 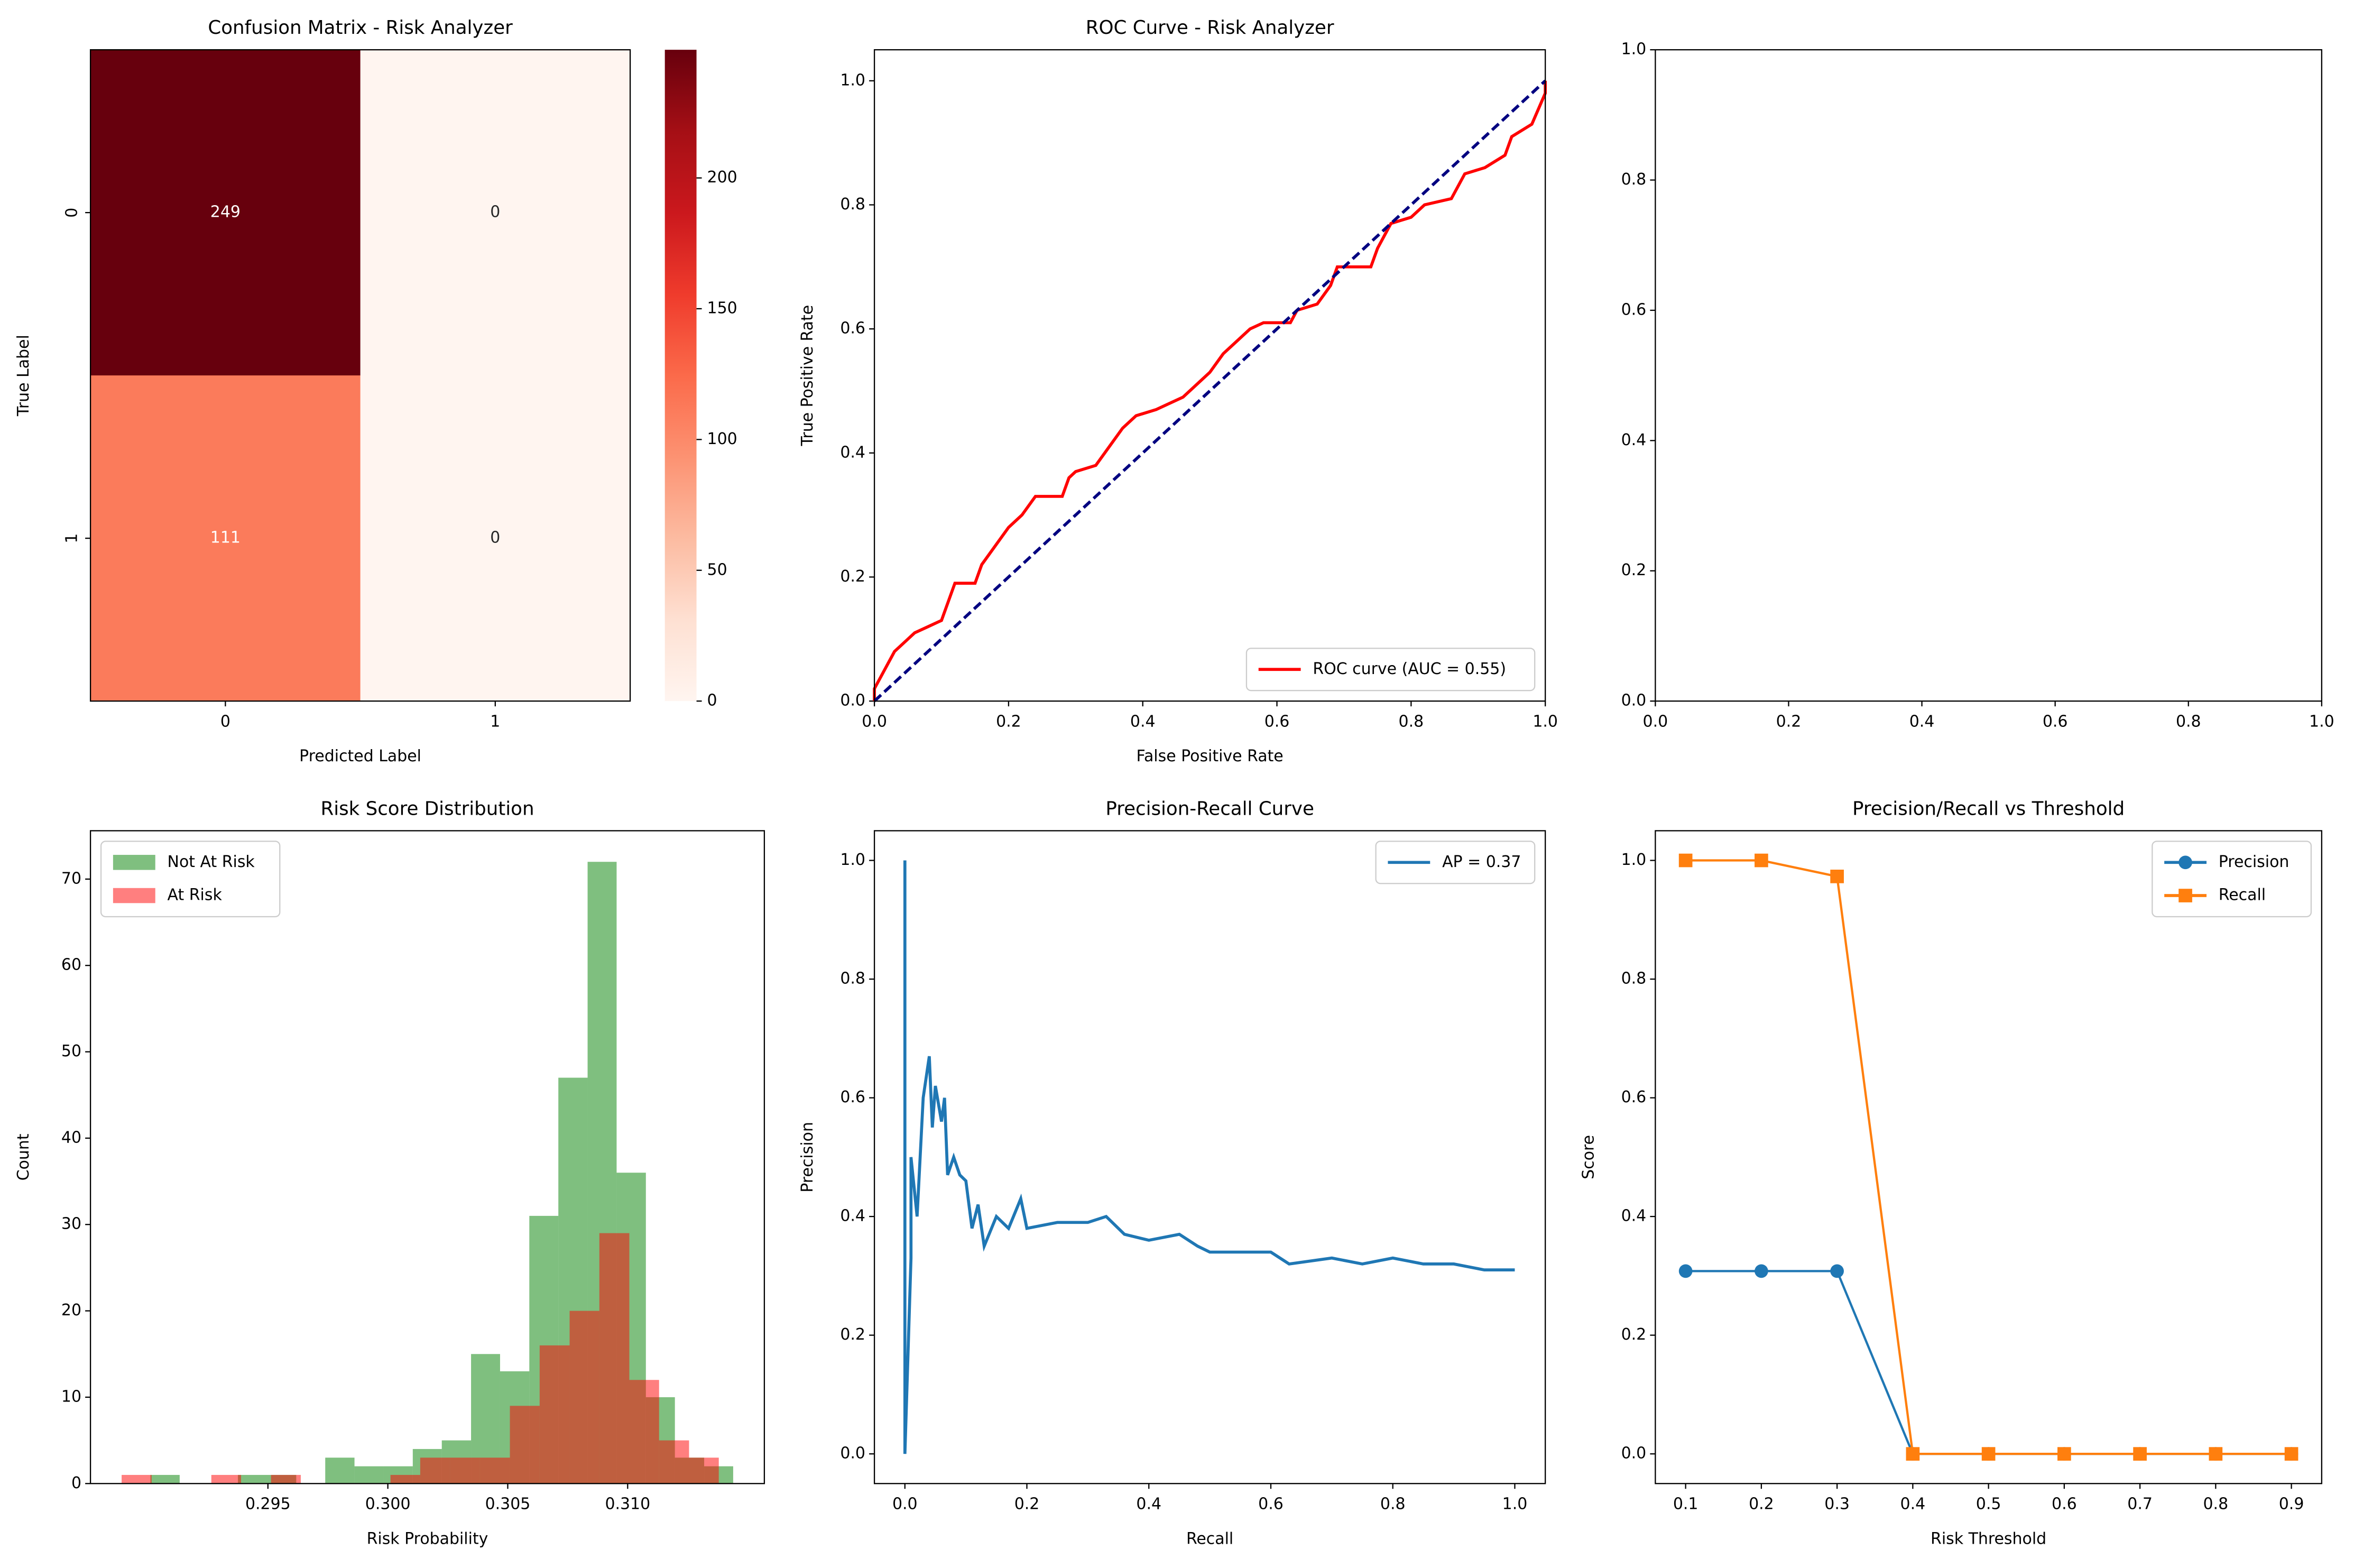 I want to click on legend-label: Not At Risk, so click(x=211, y=862).